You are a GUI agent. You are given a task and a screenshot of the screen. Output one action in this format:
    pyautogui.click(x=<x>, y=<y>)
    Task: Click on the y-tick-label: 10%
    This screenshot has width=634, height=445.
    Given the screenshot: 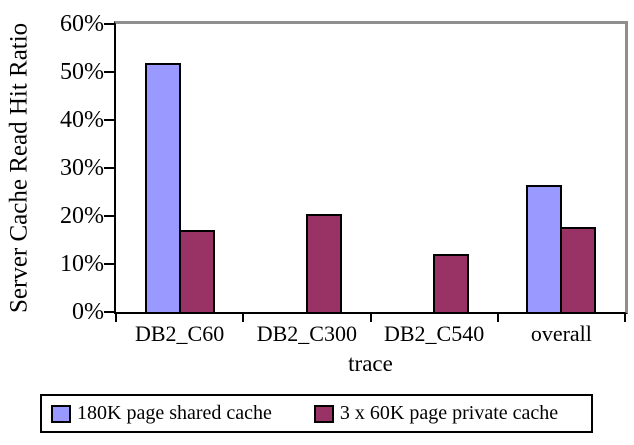 What is the action you would take?
    pyautogui.click(x=82, y=264)
    